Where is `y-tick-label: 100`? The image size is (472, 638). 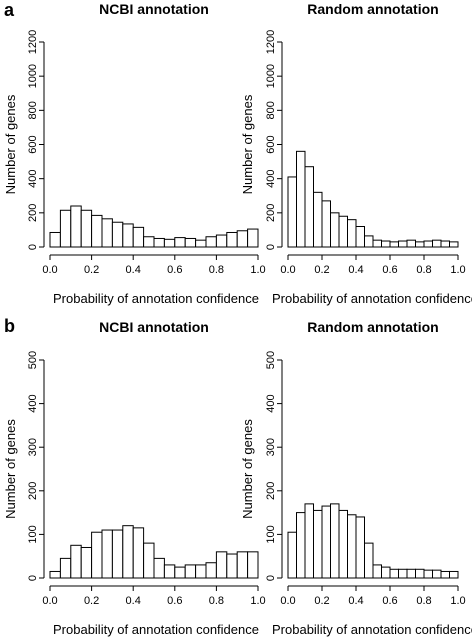 y-tick-label: 100 is located at coordinates (33, 534).